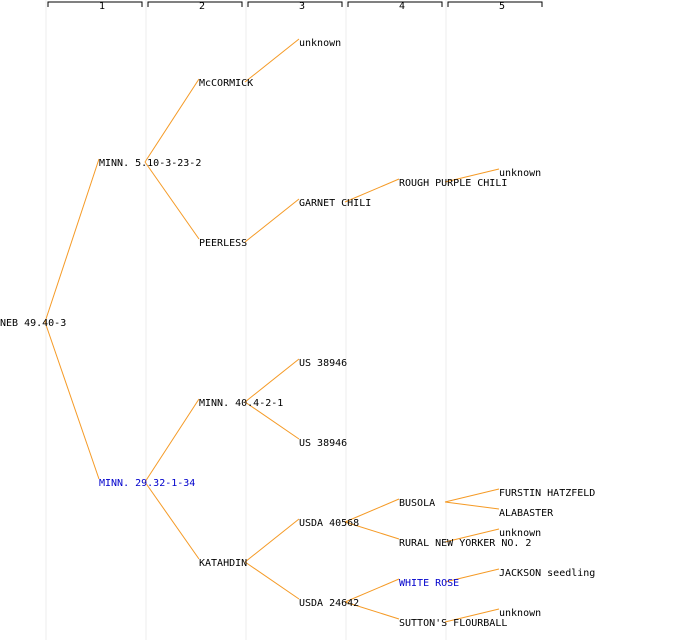  I want to click on pedigree-node: SUTTON'S FLOURBALL, so click(453, 623).